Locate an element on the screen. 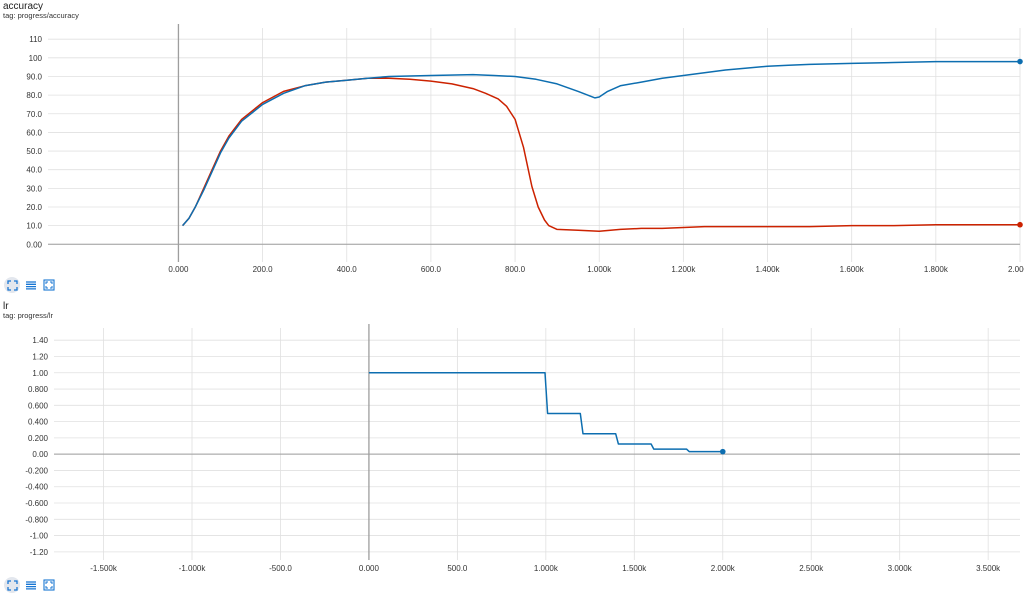 This screenshot has width=1024, height=593. x-tick-label: 1.500k is located at coordinates (634, 568).